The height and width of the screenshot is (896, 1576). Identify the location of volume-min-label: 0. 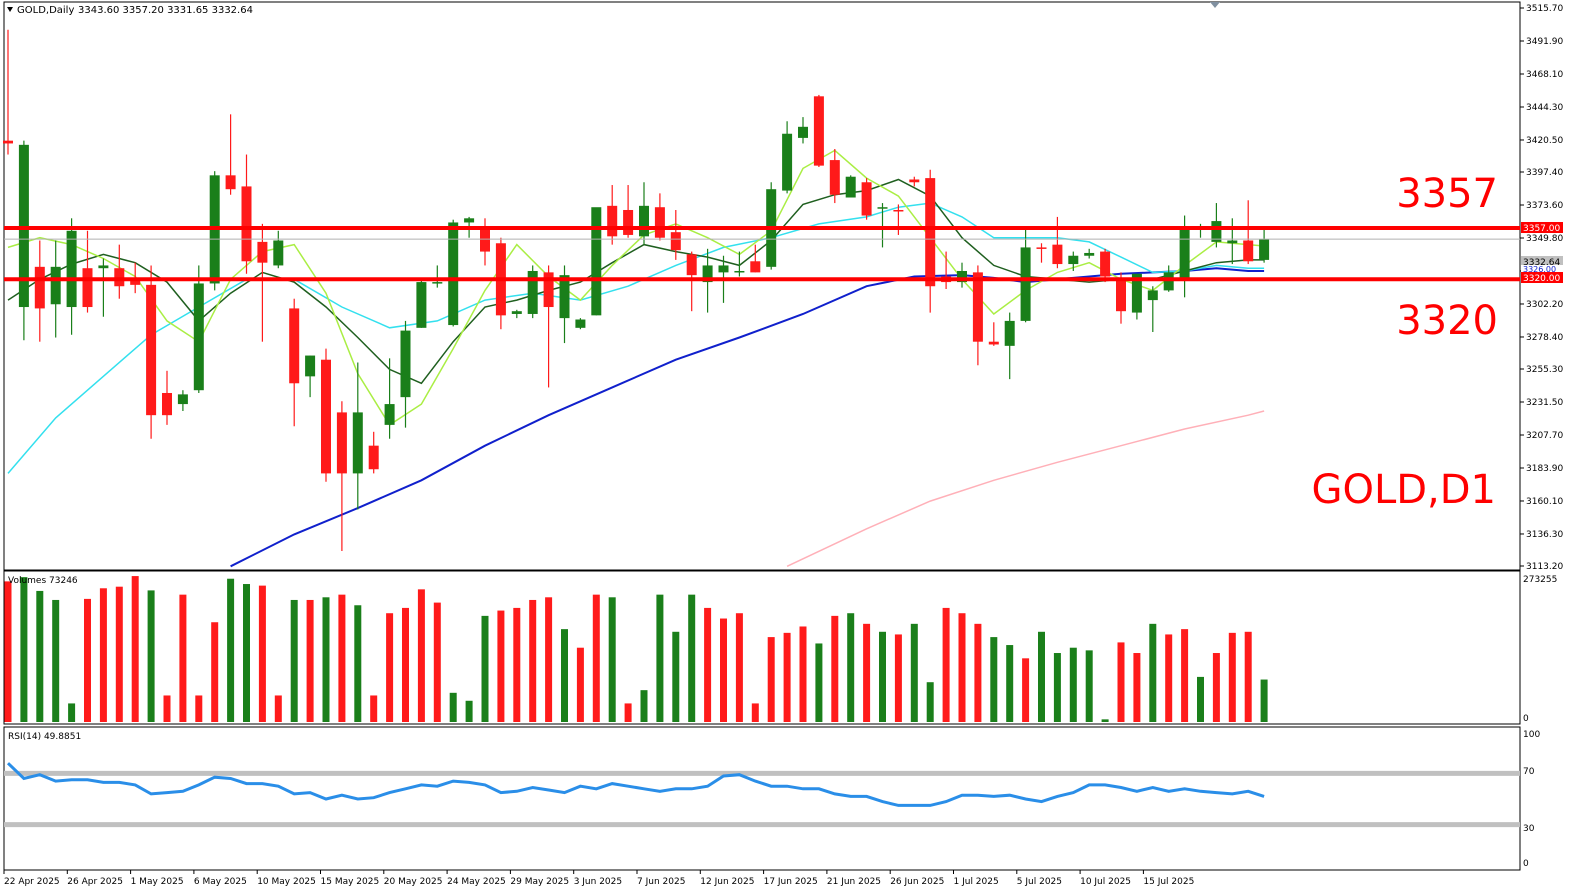
(1526, 719).